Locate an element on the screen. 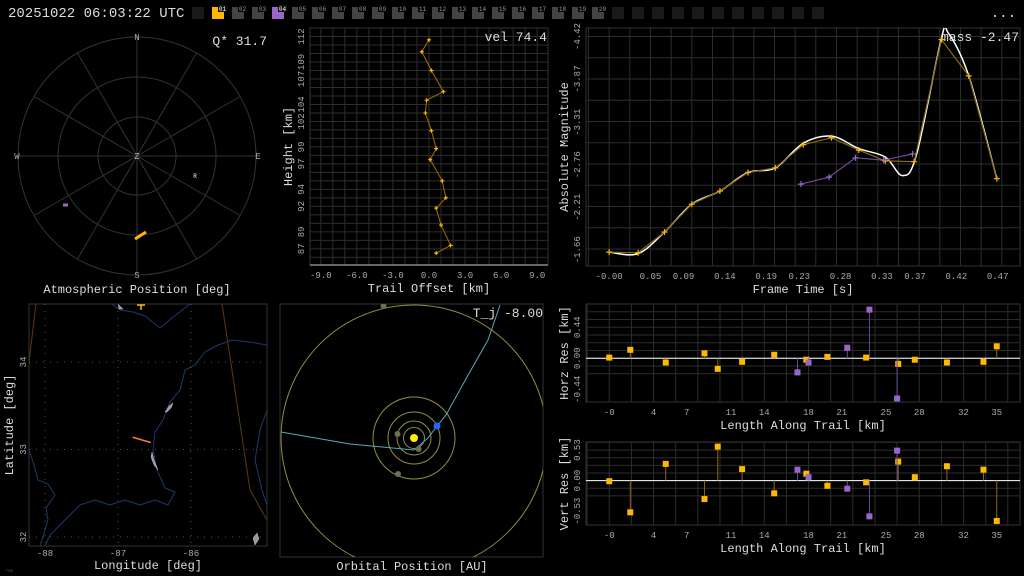 The height and width of the screenshot is (576, 1024). station-14-button: 14 is located at coordinates (479, 12).